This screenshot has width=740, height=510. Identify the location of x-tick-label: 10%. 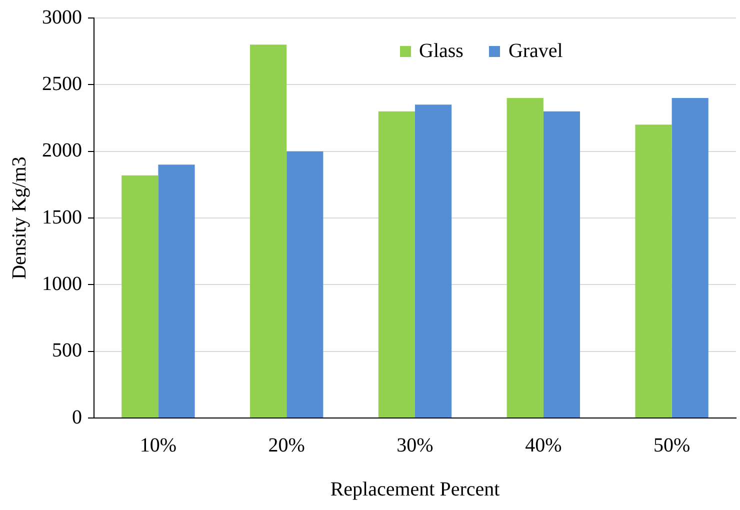
(158, 445).